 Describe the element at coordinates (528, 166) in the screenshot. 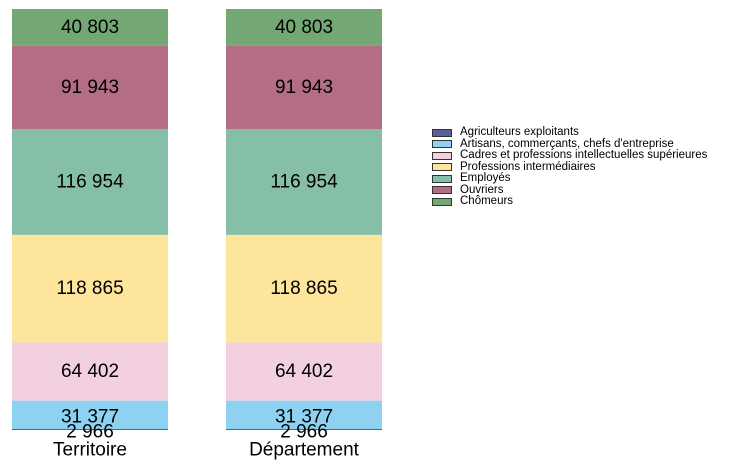

I see `legend-label: Professions intermédiaires` at that location.